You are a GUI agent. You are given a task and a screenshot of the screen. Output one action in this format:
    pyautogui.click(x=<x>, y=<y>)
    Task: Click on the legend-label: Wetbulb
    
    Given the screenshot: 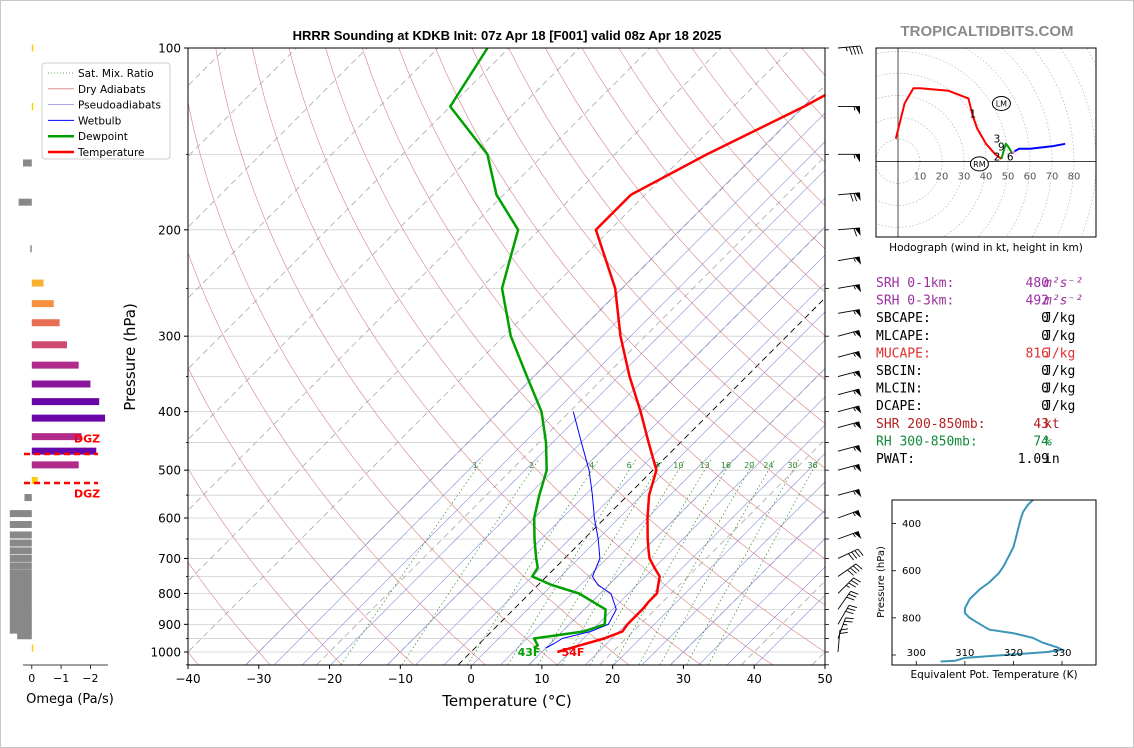 What is the action you would take?
    pyautogui.click(x=100, y=121)
    